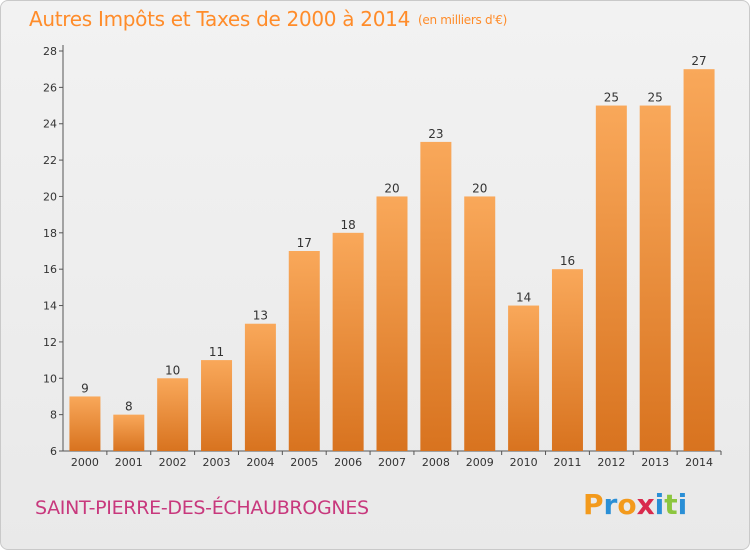 The width and height of the screenshot is (750, 550). I want to click on bar-2012, so click(611, 278).